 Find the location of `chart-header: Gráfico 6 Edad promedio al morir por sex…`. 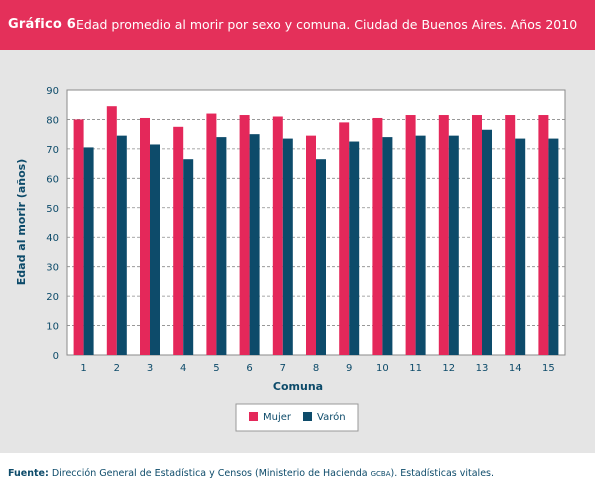

chart-header: Gráfico 6 Edad promedio al morir por sex… is located at coordinates (297, 25).